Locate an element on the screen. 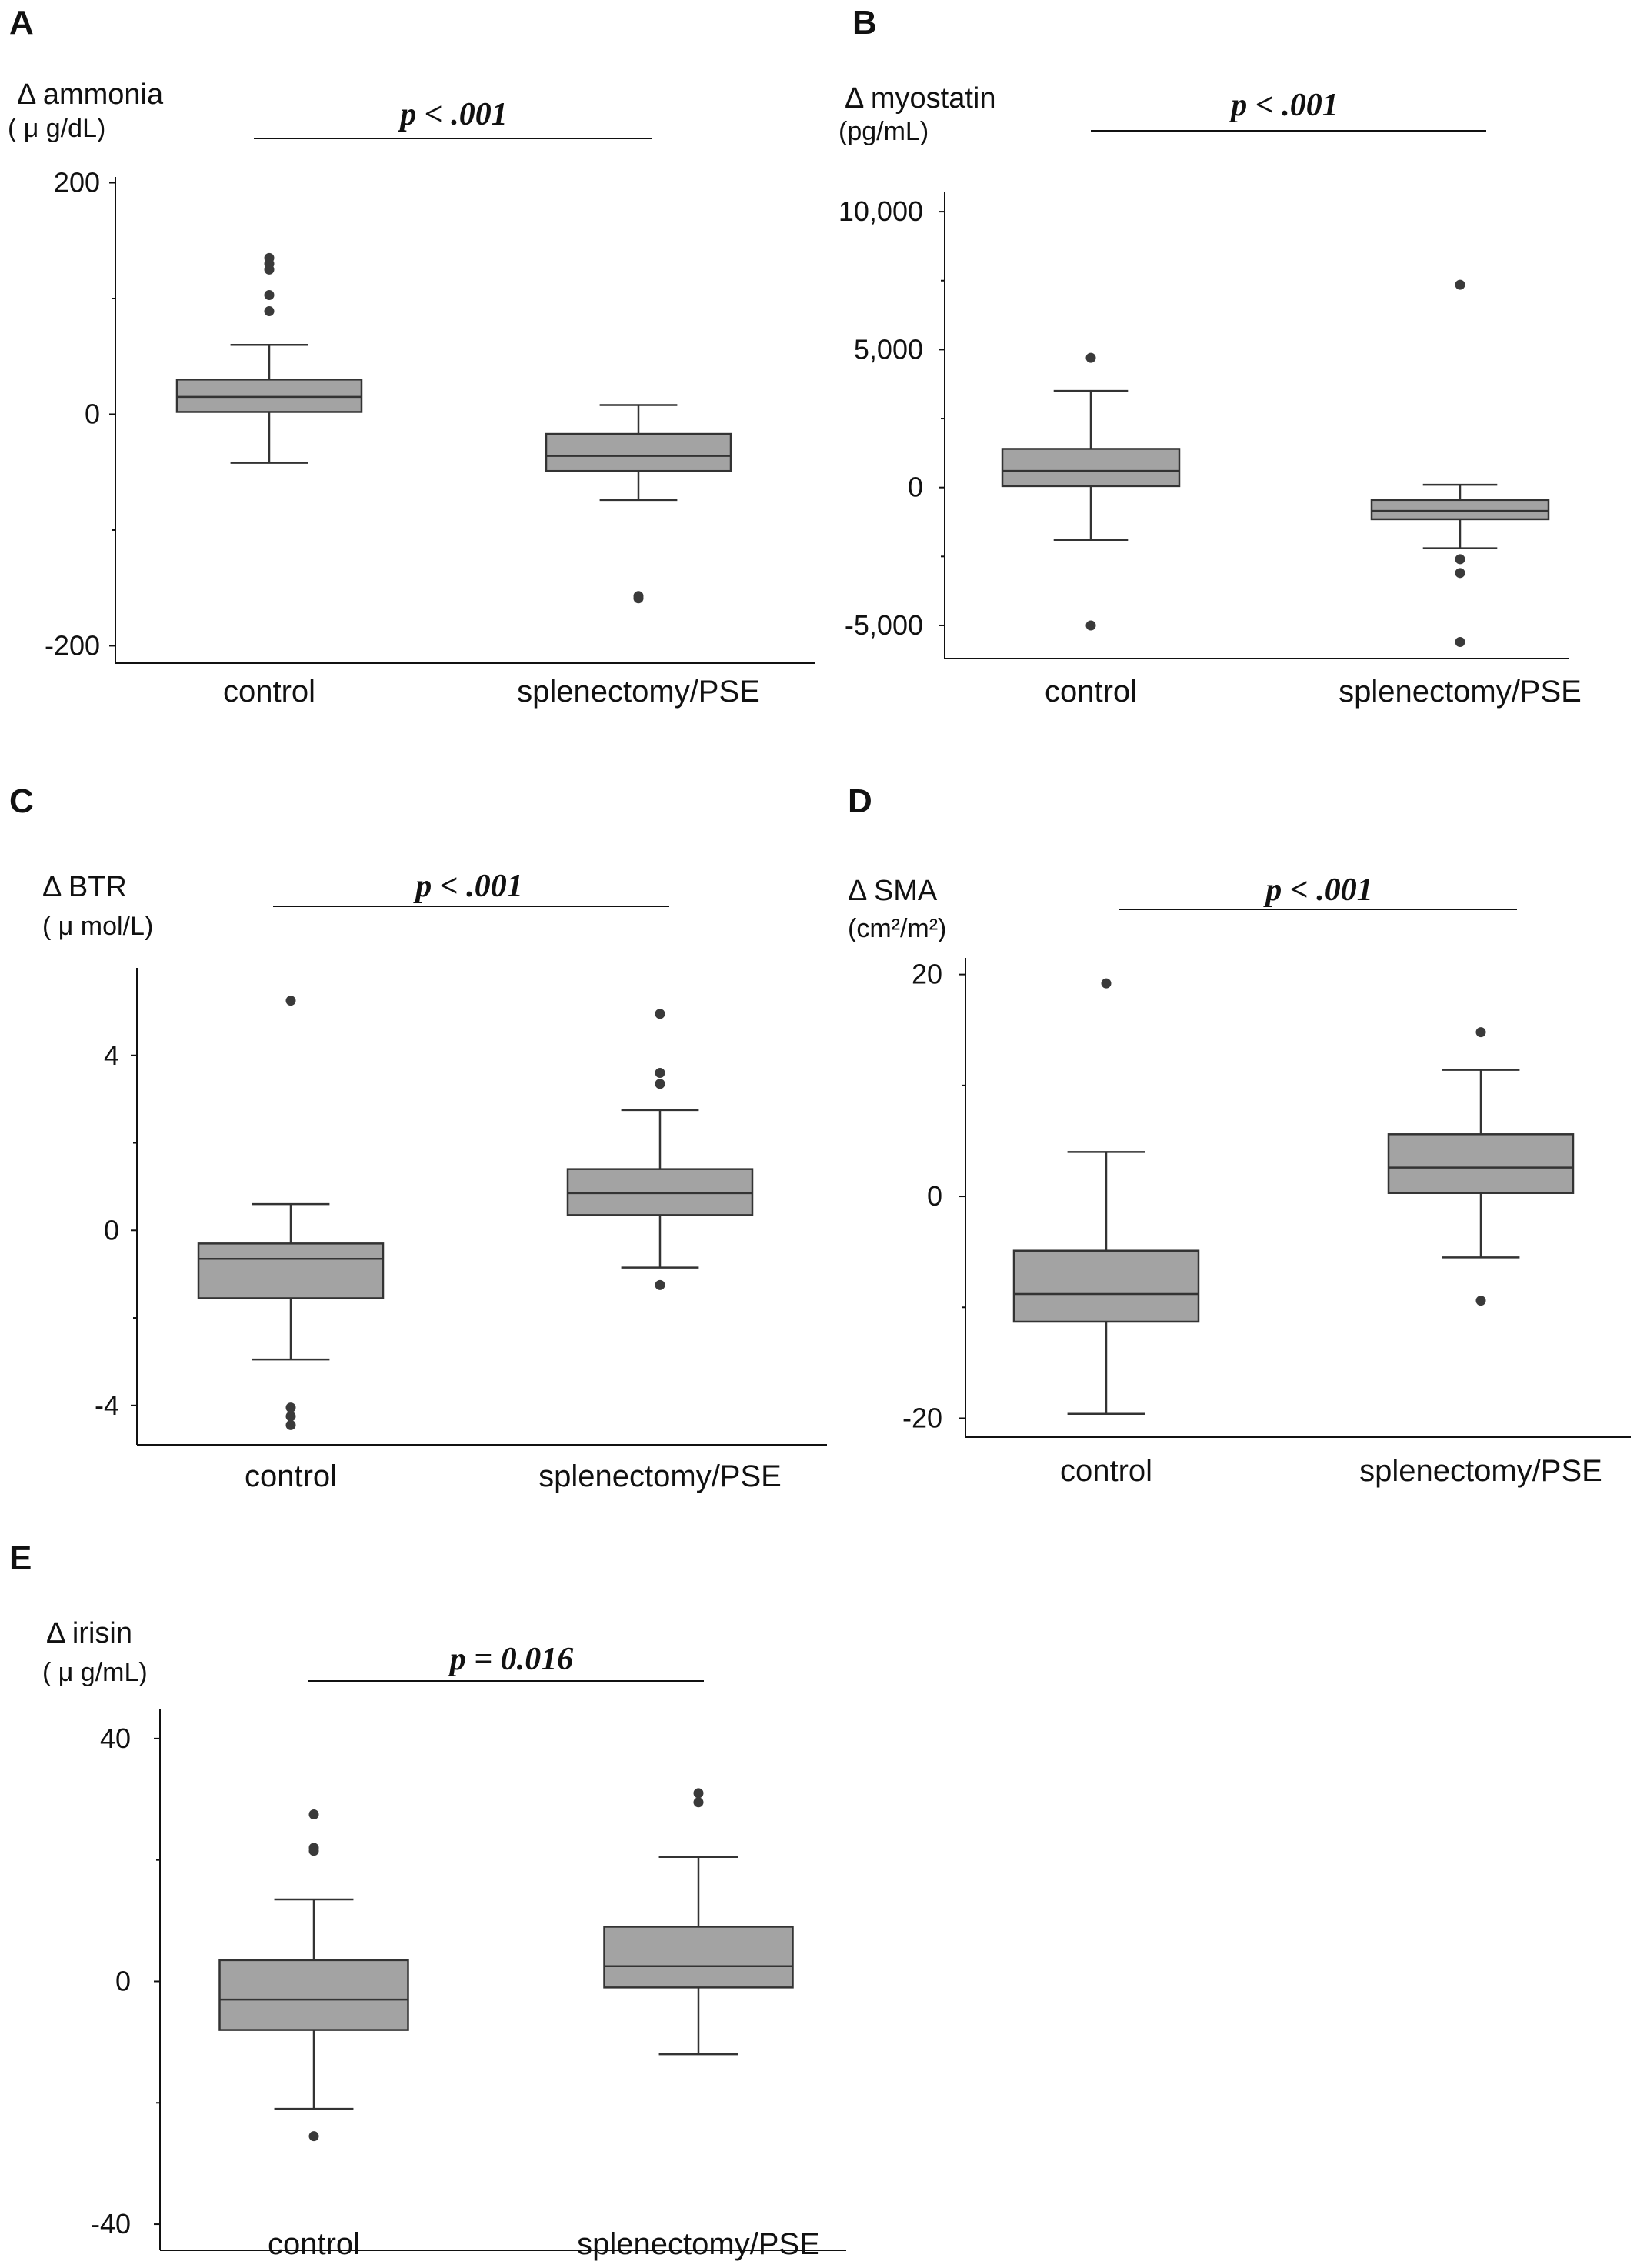 This screenshot has width=1637, height=2268. y-tick-label: 10,000 is located at coordinates (881, 211).